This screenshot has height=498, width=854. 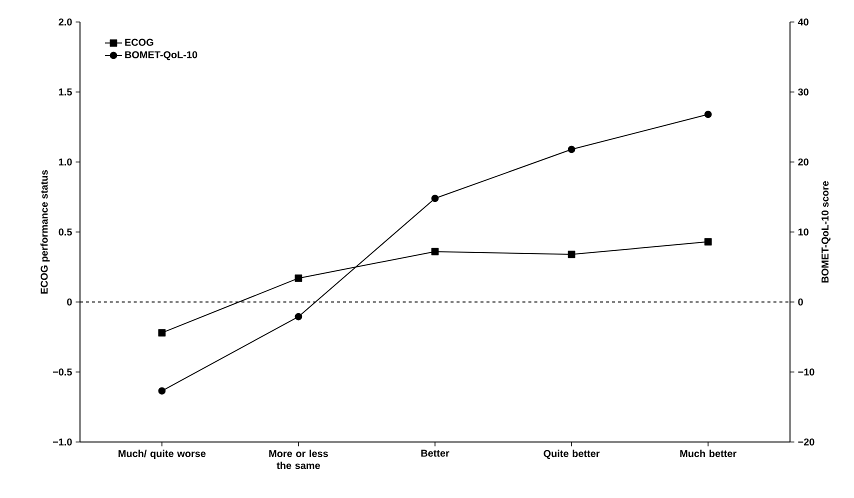 What do you see at coordinates (62, 372) in the screenshot?
I see `y-tick-label: −0.5` at bounding box center [62, 372].